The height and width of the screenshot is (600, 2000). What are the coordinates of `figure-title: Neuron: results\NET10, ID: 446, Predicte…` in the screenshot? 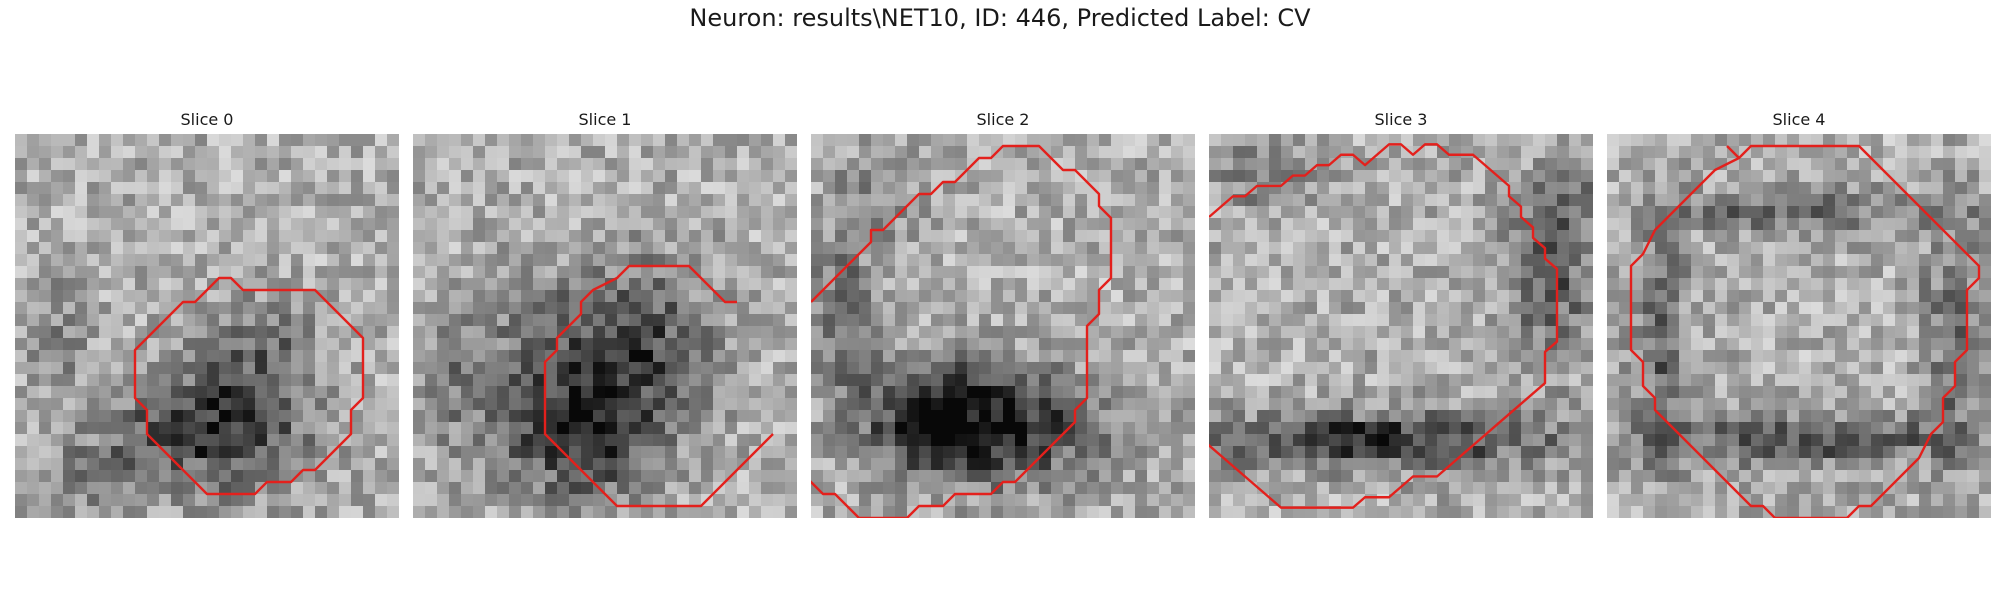 It's located at (1000, 18).